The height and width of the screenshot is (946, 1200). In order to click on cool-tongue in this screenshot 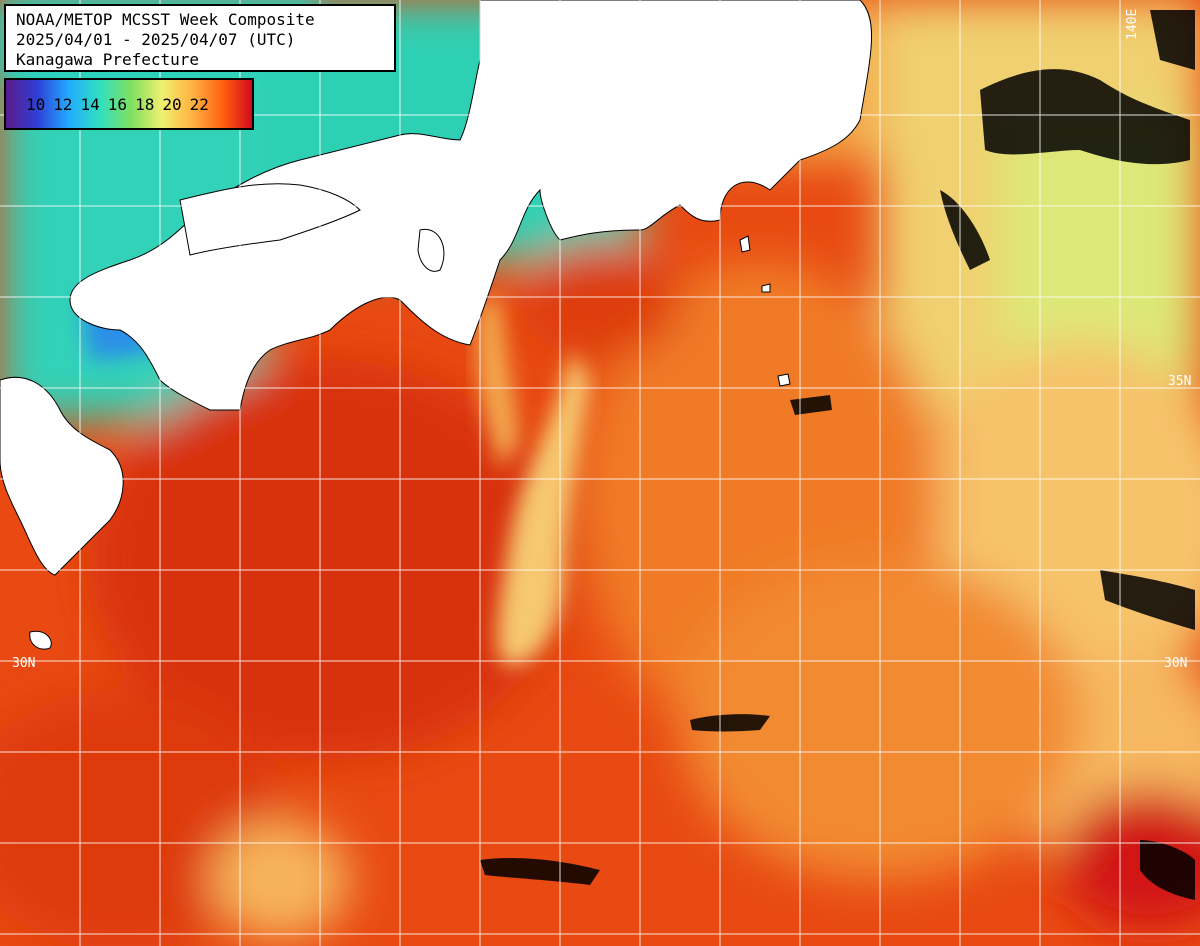, I will do `click(533, 483)`.